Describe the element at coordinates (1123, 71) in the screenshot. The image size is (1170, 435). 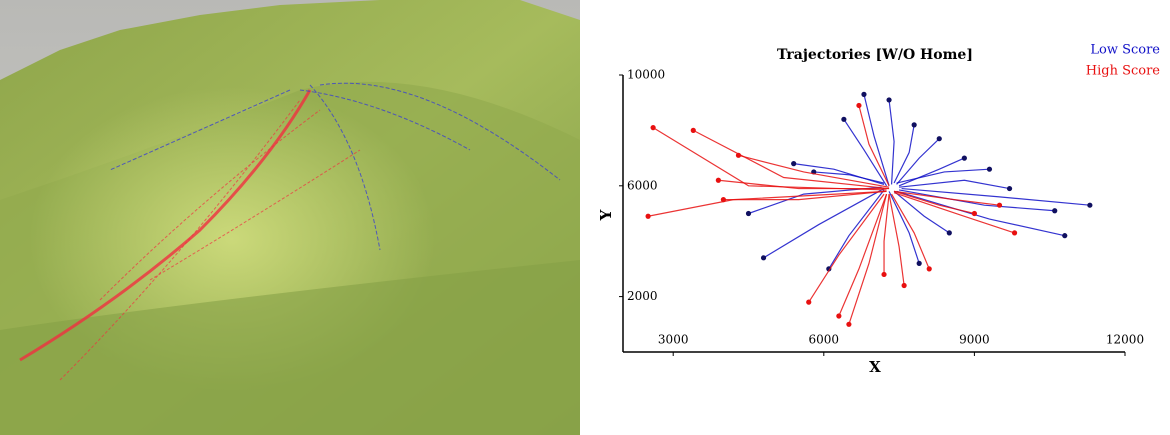
I see `legend-entry: High Score` at that location.